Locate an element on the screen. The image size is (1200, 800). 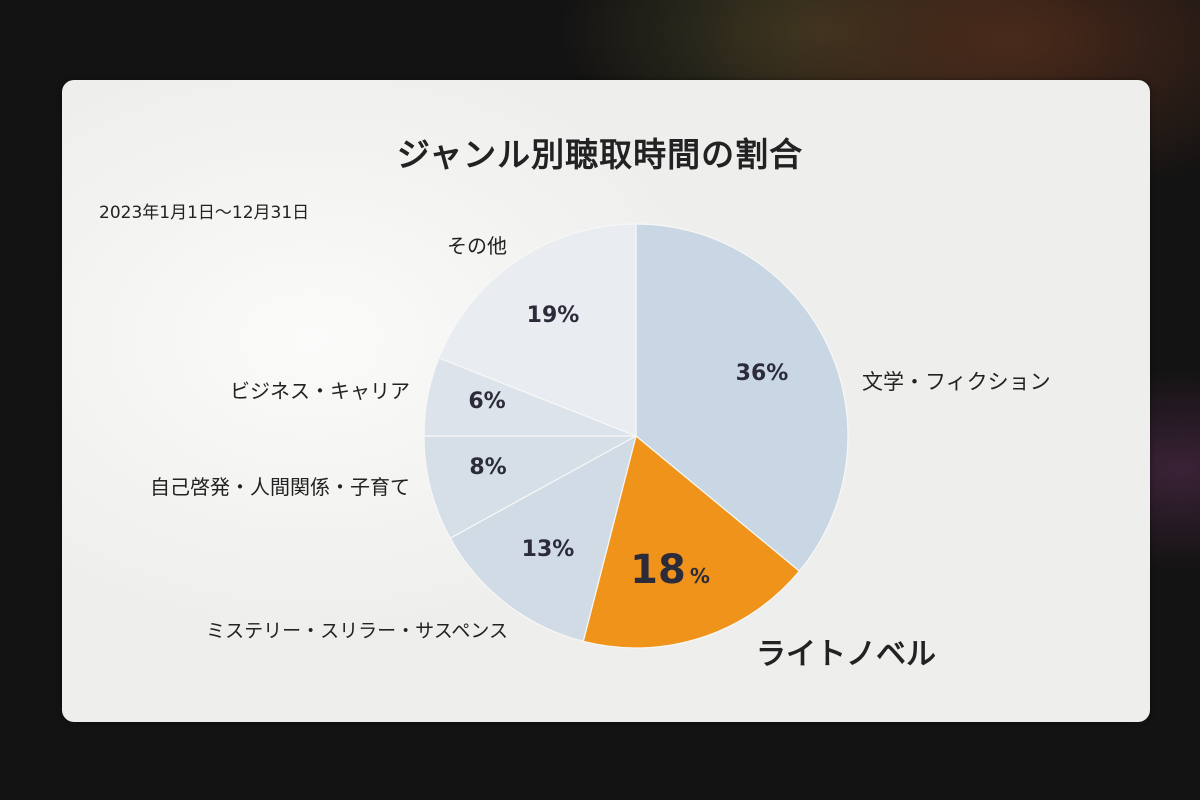
slice-category-label: 文学・フィクション is located at coordinates (956, 382).